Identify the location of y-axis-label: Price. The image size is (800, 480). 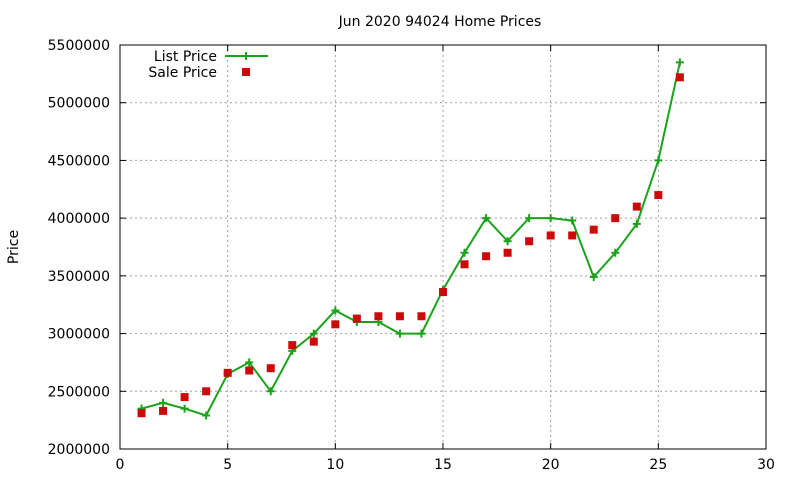
(14, 247).